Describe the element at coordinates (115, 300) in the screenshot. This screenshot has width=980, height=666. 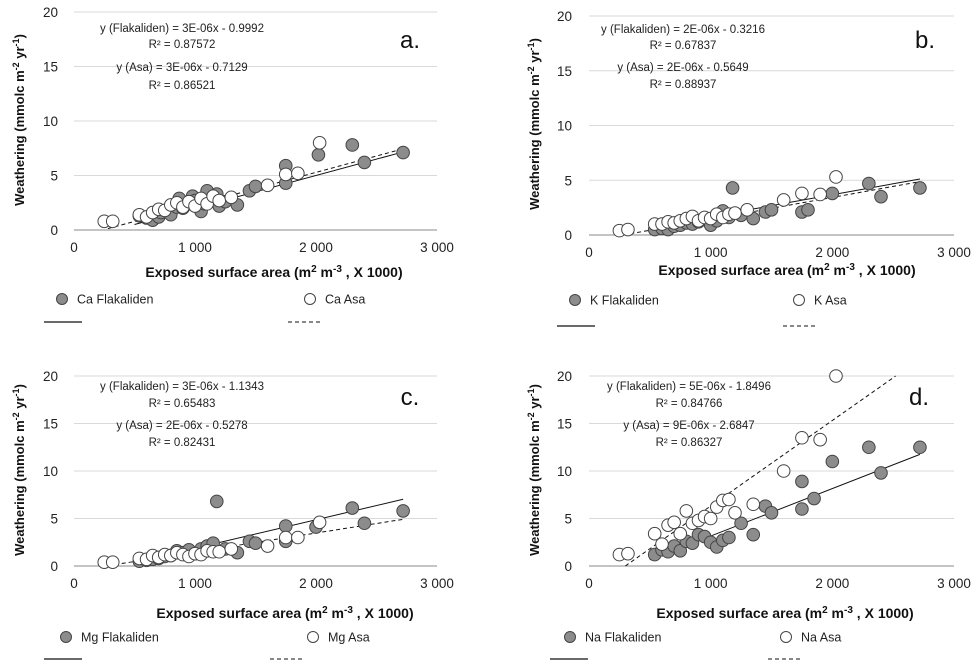
I see `legend-label: Ca Flakaliden` at that location.